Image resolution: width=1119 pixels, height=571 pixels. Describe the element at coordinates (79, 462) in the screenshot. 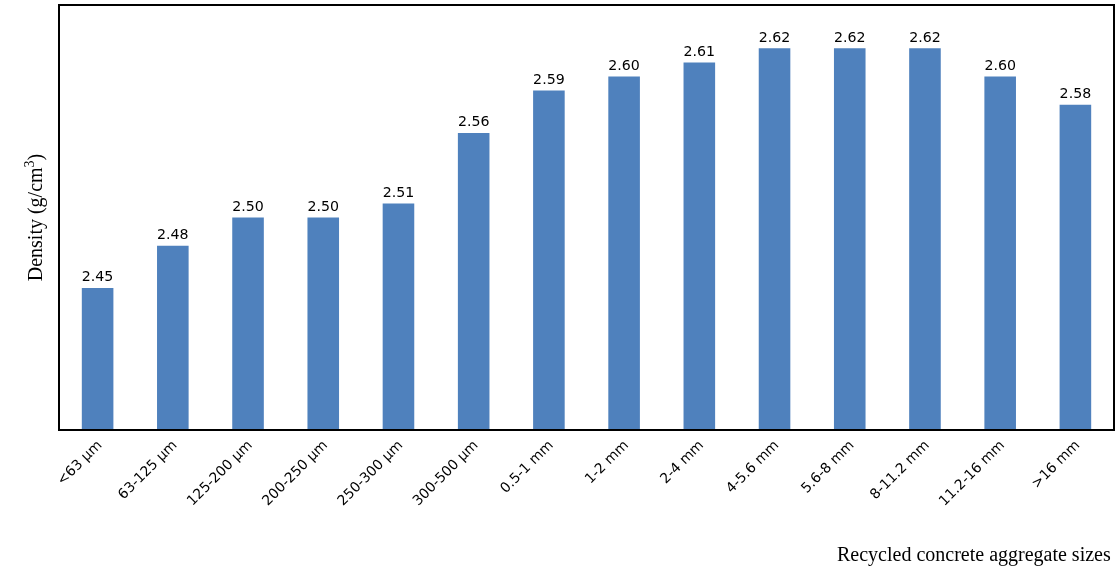

I see `x-tick-label: <63 µm` at that location.